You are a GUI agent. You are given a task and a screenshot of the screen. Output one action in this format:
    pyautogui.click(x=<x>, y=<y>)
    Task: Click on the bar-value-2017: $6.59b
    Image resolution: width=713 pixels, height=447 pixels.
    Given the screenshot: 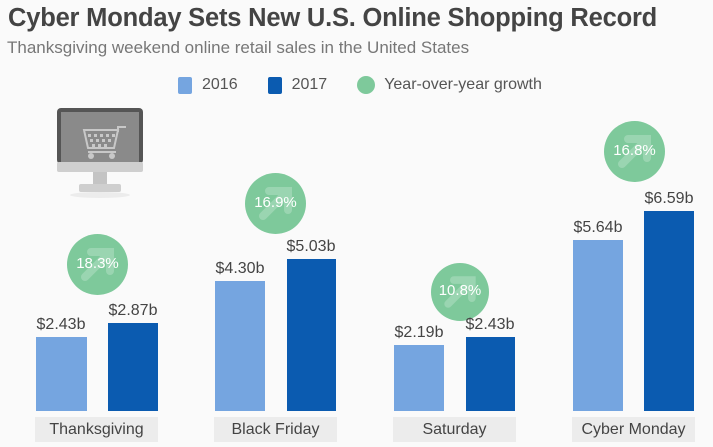 What is the action you would take?
    pyautogui.click(x=669, y=198)
    